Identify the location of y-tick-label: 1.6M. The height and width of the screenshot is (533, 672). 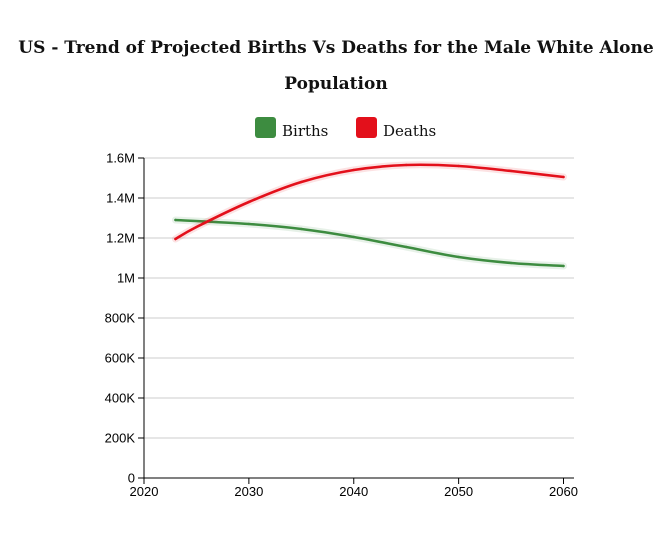
(120, 158).